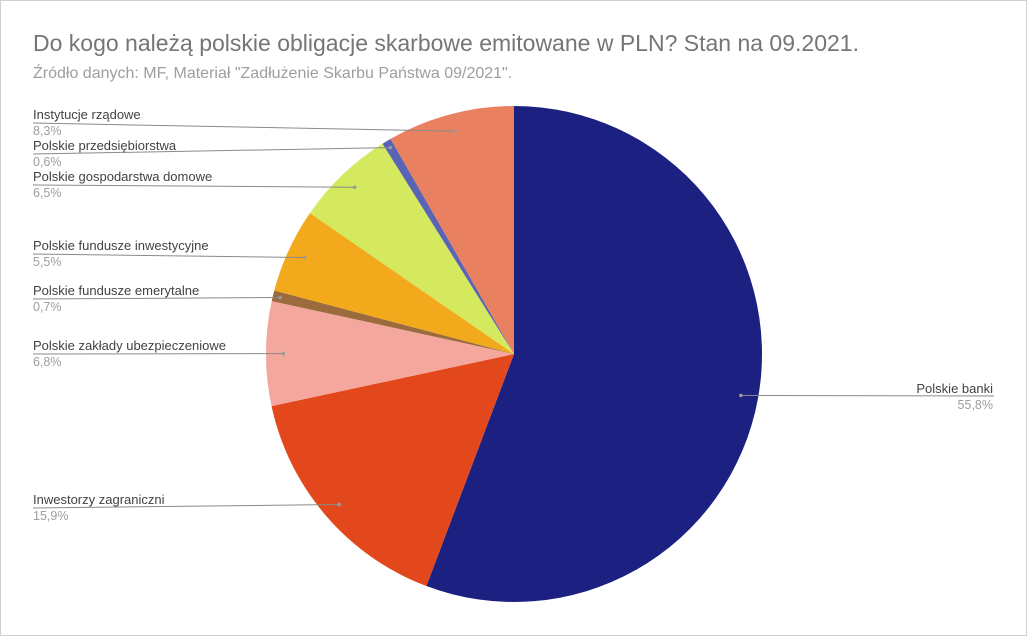  Describe the element at coordinates (99, 499) in the screenshot. I see `label-inwestorzy-zagraniczni: Inwestorzy zagraniczni` at that location.